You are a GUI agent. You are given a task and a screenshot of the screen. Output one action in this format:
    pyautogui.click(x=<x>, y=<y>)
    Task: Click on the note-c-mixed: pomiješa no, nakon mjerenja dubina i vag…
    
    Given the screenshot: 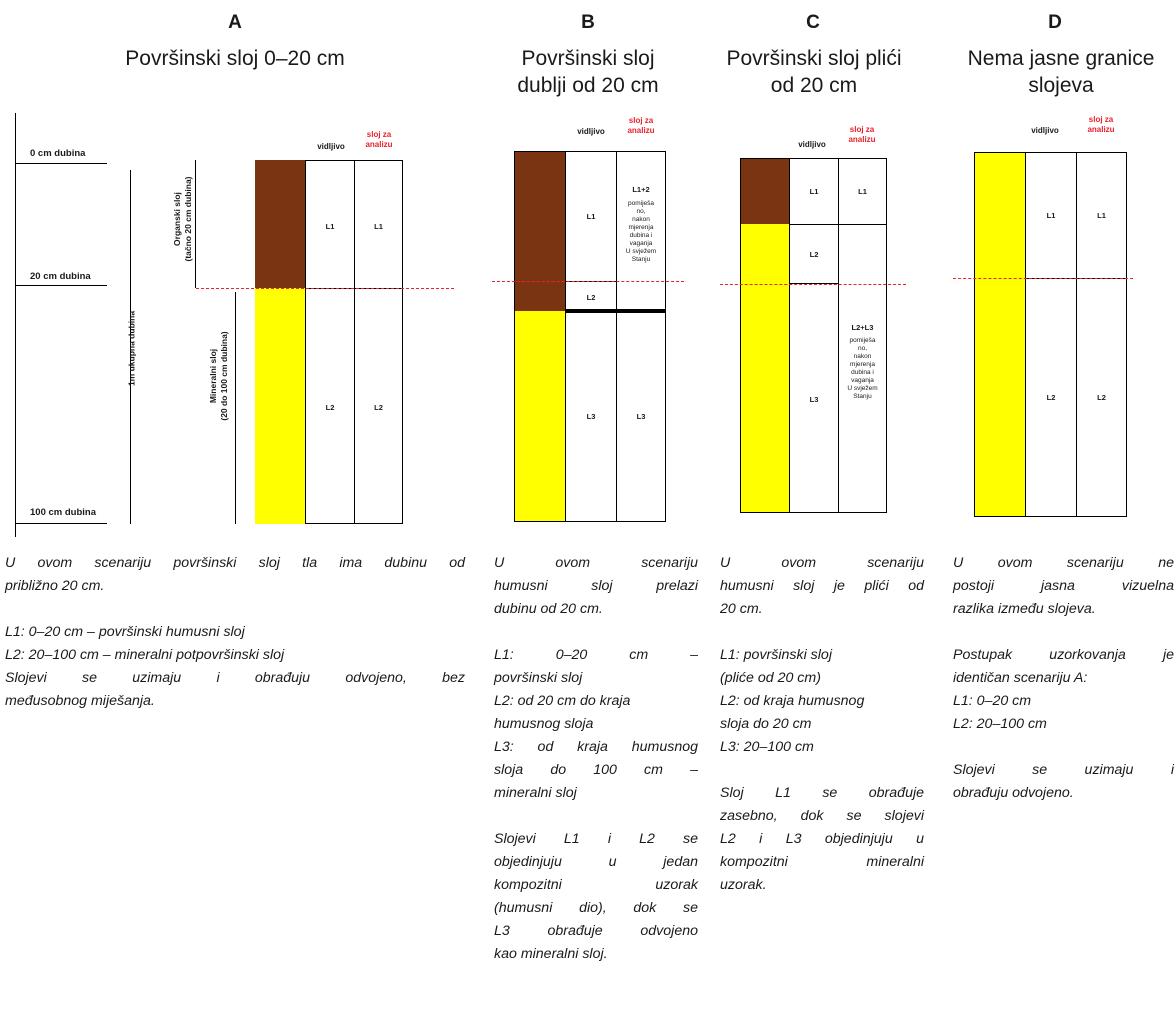 What is the action you would take?
    pyautogui.click(x=862, y=369)
    